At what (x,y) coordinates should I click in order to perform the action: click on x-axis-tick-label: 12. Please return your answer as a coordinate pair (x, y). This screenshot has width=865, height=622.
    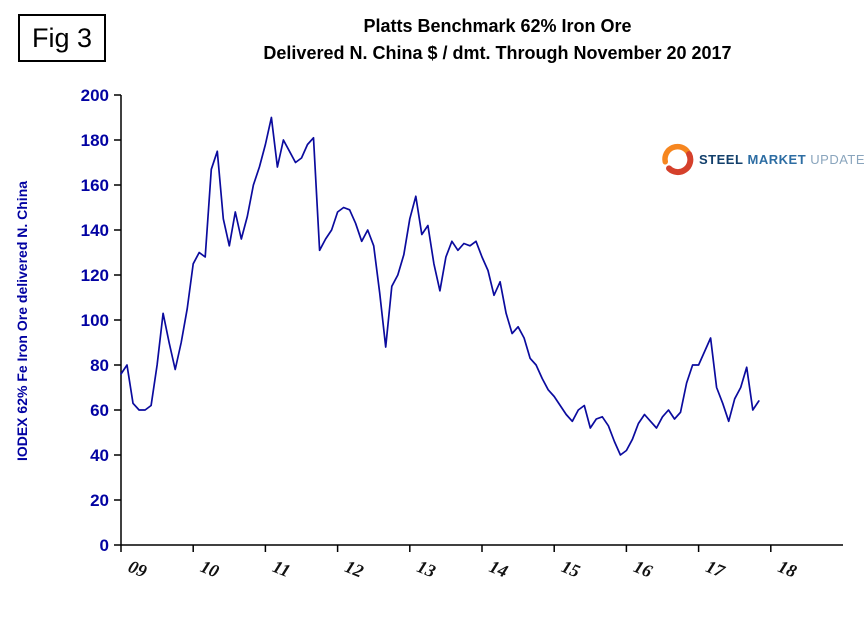
    Looking at the image, I should click on (354, 568).